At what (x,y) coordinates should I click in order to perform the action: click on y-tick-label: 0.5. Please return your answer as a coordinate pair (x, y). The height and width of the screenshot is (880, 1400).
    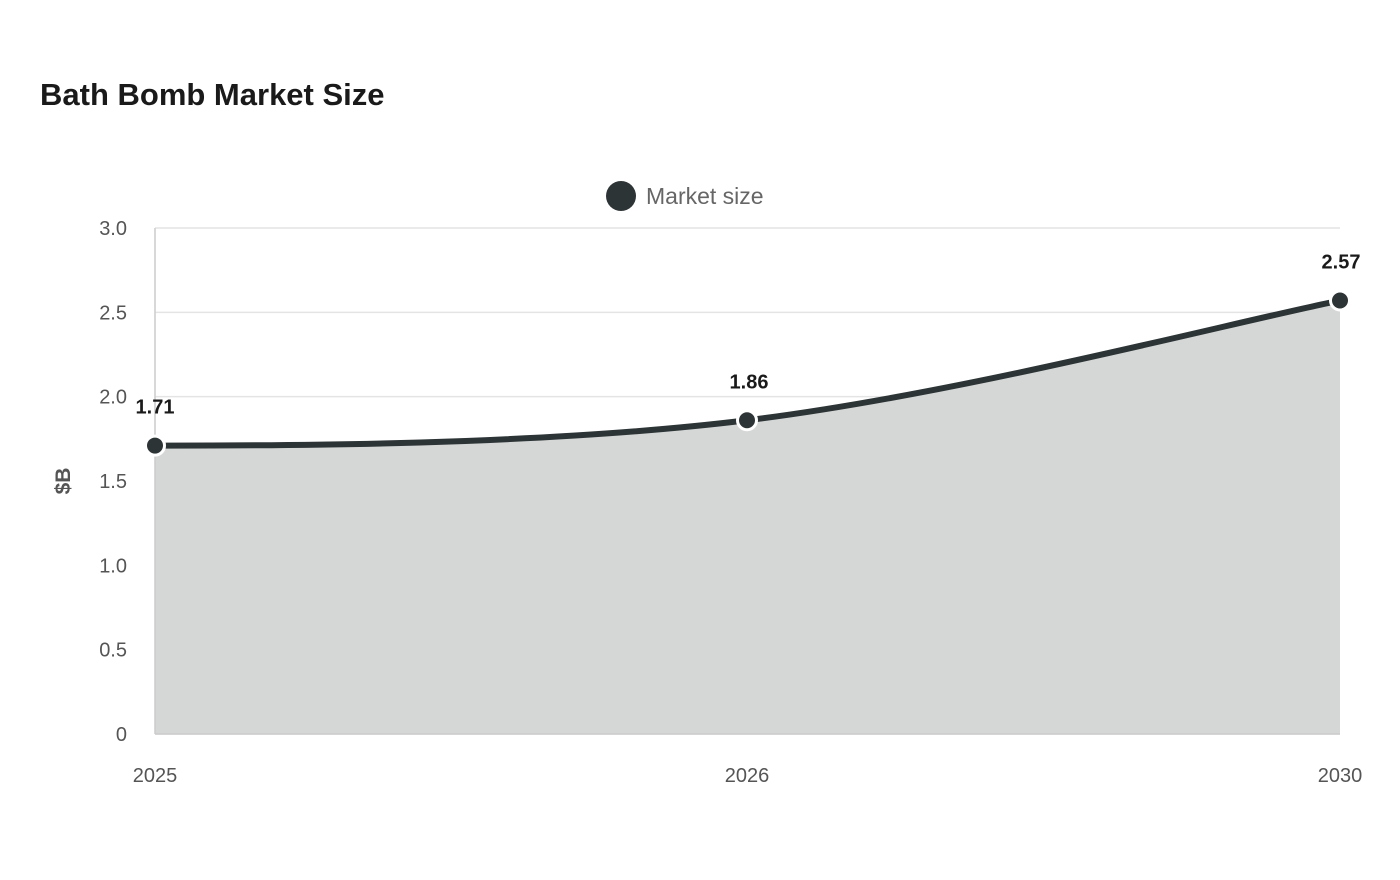
    Looking at the image, I should click on (113, 651).